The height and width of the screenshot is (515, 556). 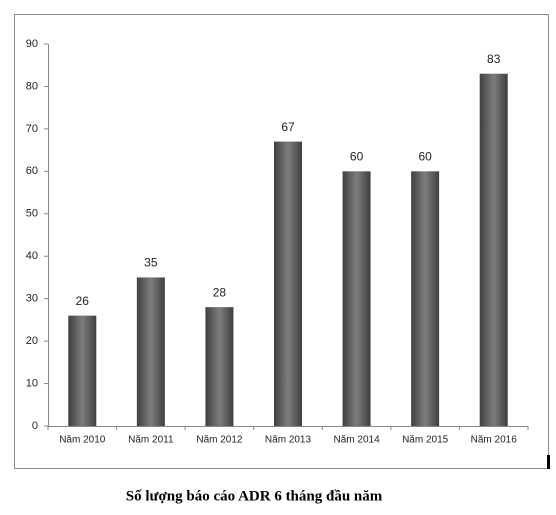 I want to click on x-tick-label: Năm 2011, so click(x=151, y=440).